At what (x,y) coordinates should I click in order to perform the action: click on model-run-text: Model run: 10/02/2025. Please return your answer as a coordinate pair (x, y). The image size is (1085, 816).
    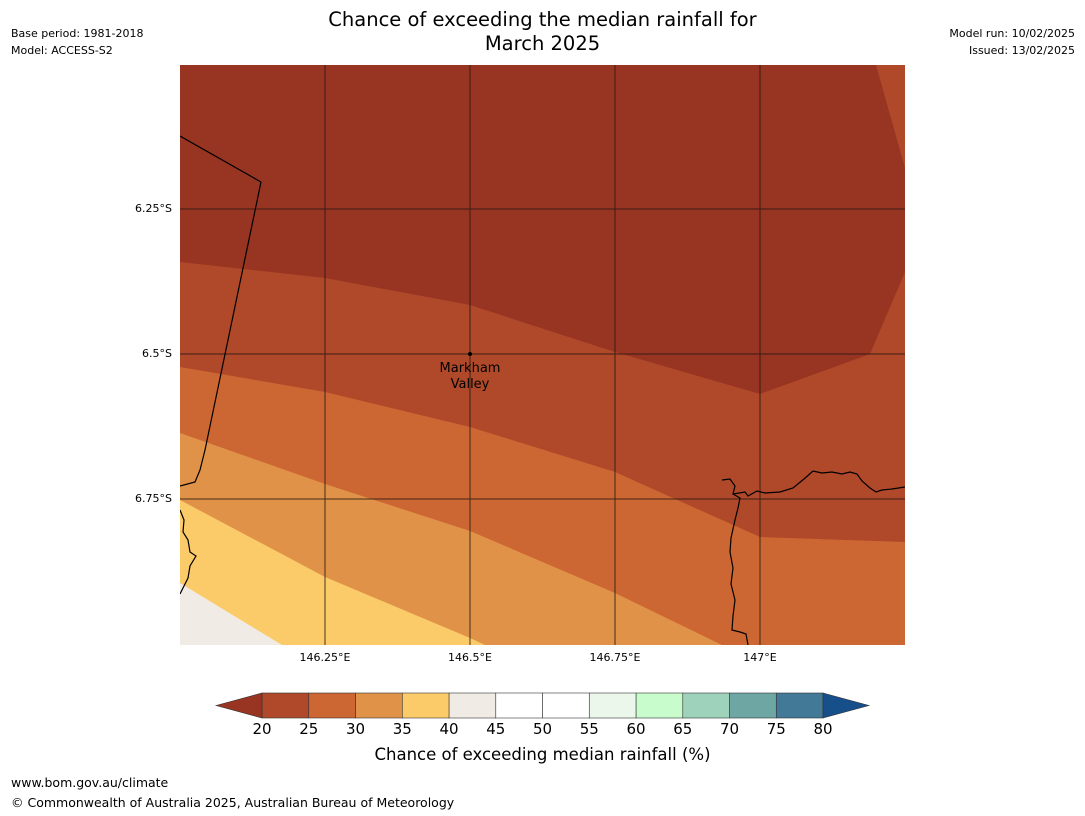
    Looking at the image, I should click on (1012, 33).